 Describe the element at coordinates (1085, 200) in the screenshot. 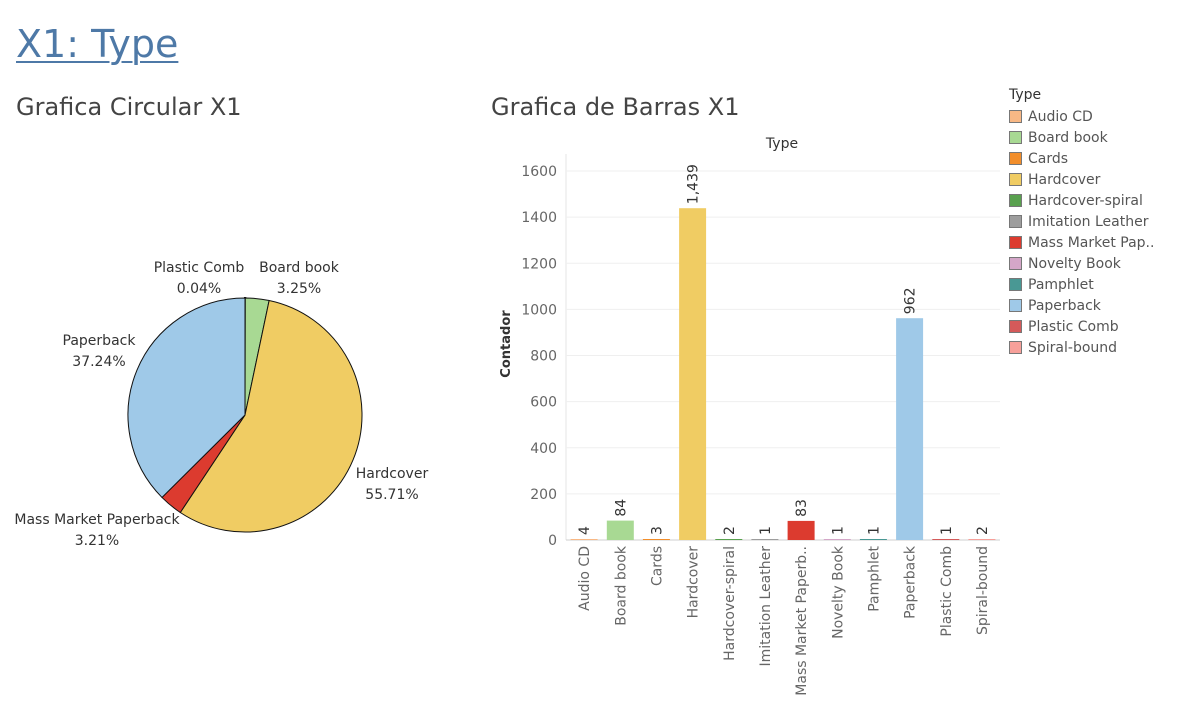

I see `legend-label: Hardcover-spiral` at that location.